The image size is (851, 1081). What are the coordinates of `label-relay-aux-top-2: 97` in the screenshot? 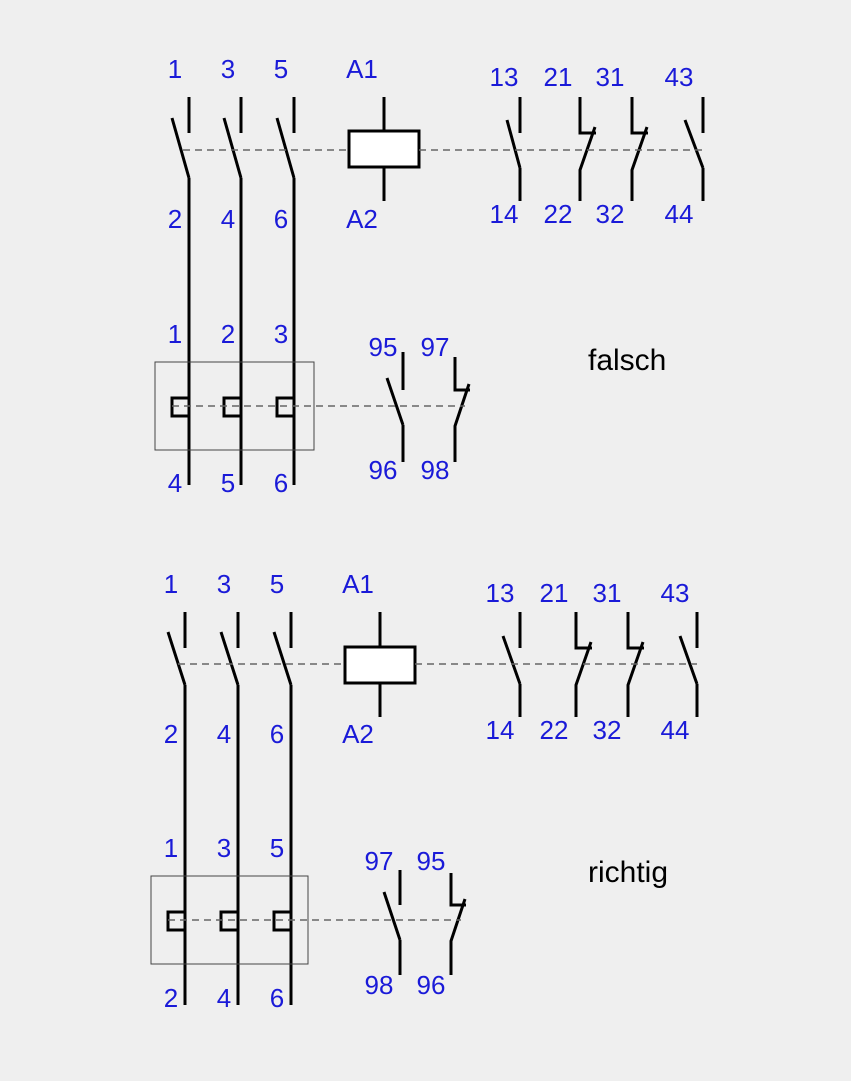 It's located at (435, 347).